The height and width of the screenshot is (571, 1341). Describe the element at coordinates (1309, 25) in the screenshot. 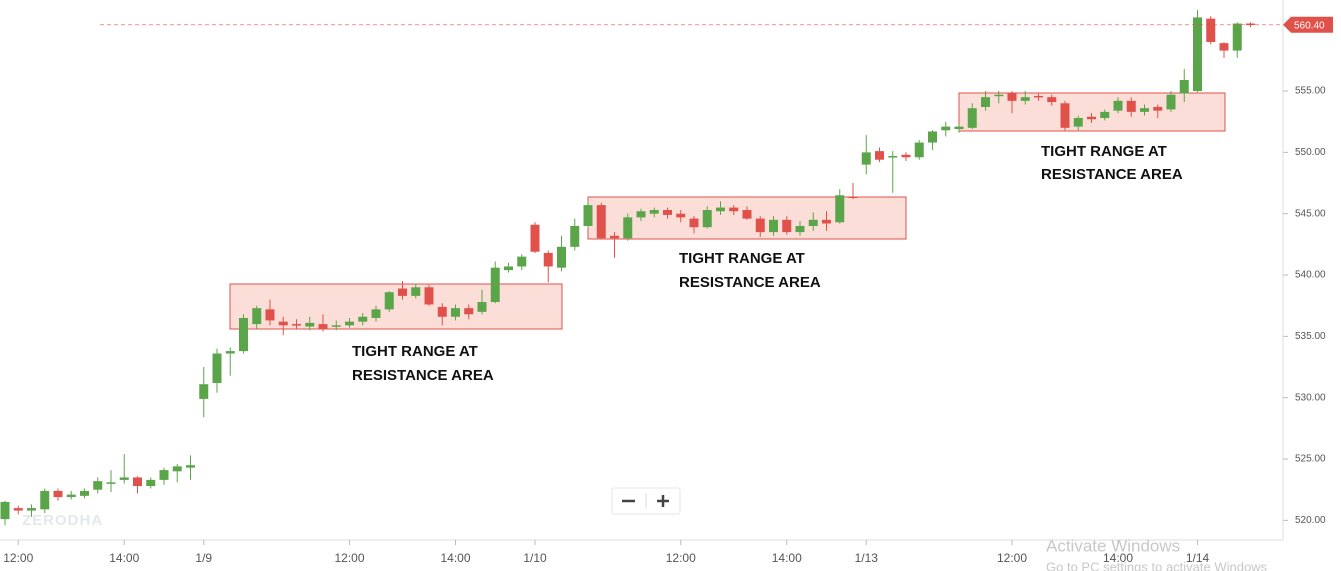

I see `last-price-label: 560.40` at that location.